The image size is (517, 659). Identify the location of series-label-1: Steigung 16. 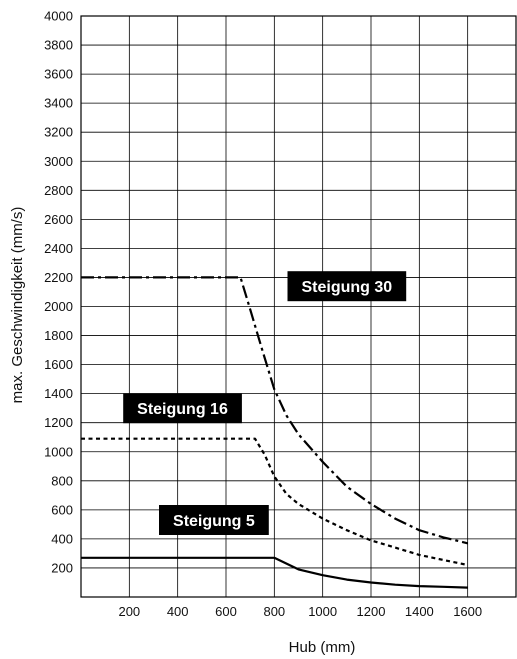
(182, 408).